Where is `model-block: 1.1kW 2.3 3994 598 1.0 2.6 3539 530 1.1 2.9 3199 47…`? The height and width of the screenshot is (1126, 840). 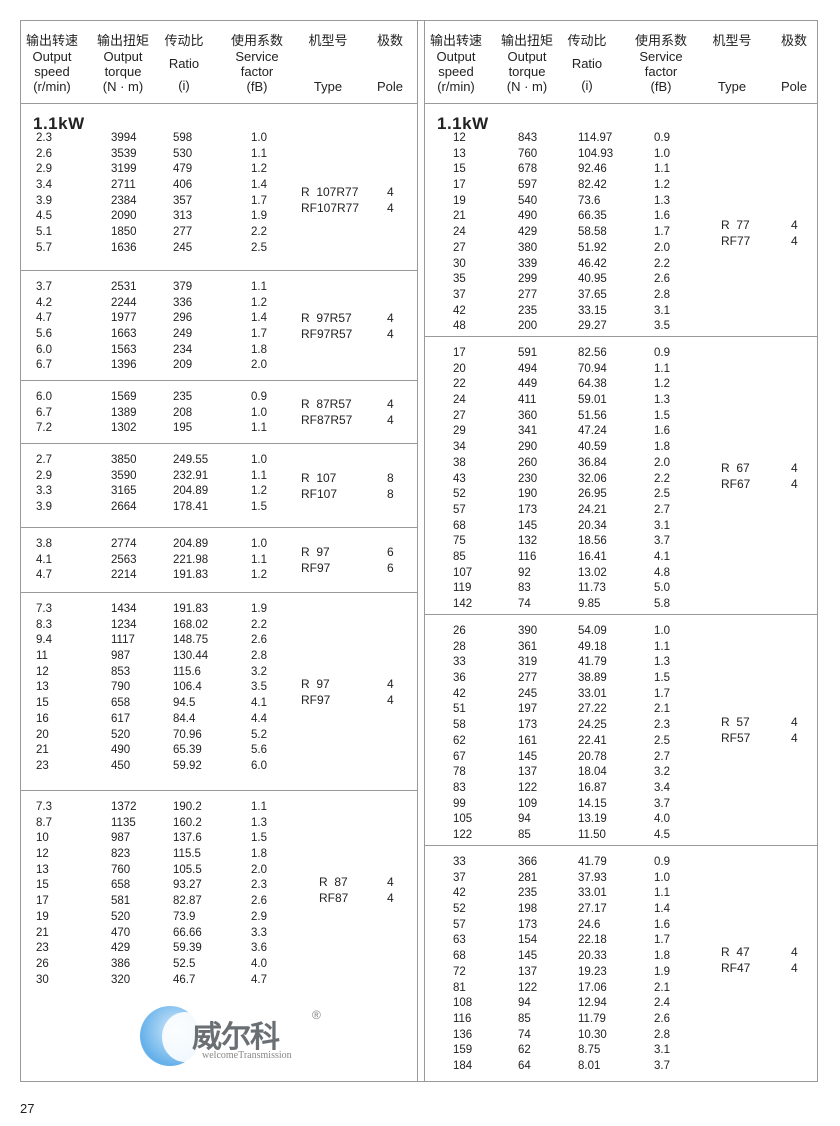 model-block: 1.1kW 2.3 3994 598 1.0 2.6 3539 530 1.1 2.9 3199 47… is located at coordinates (219, 187).